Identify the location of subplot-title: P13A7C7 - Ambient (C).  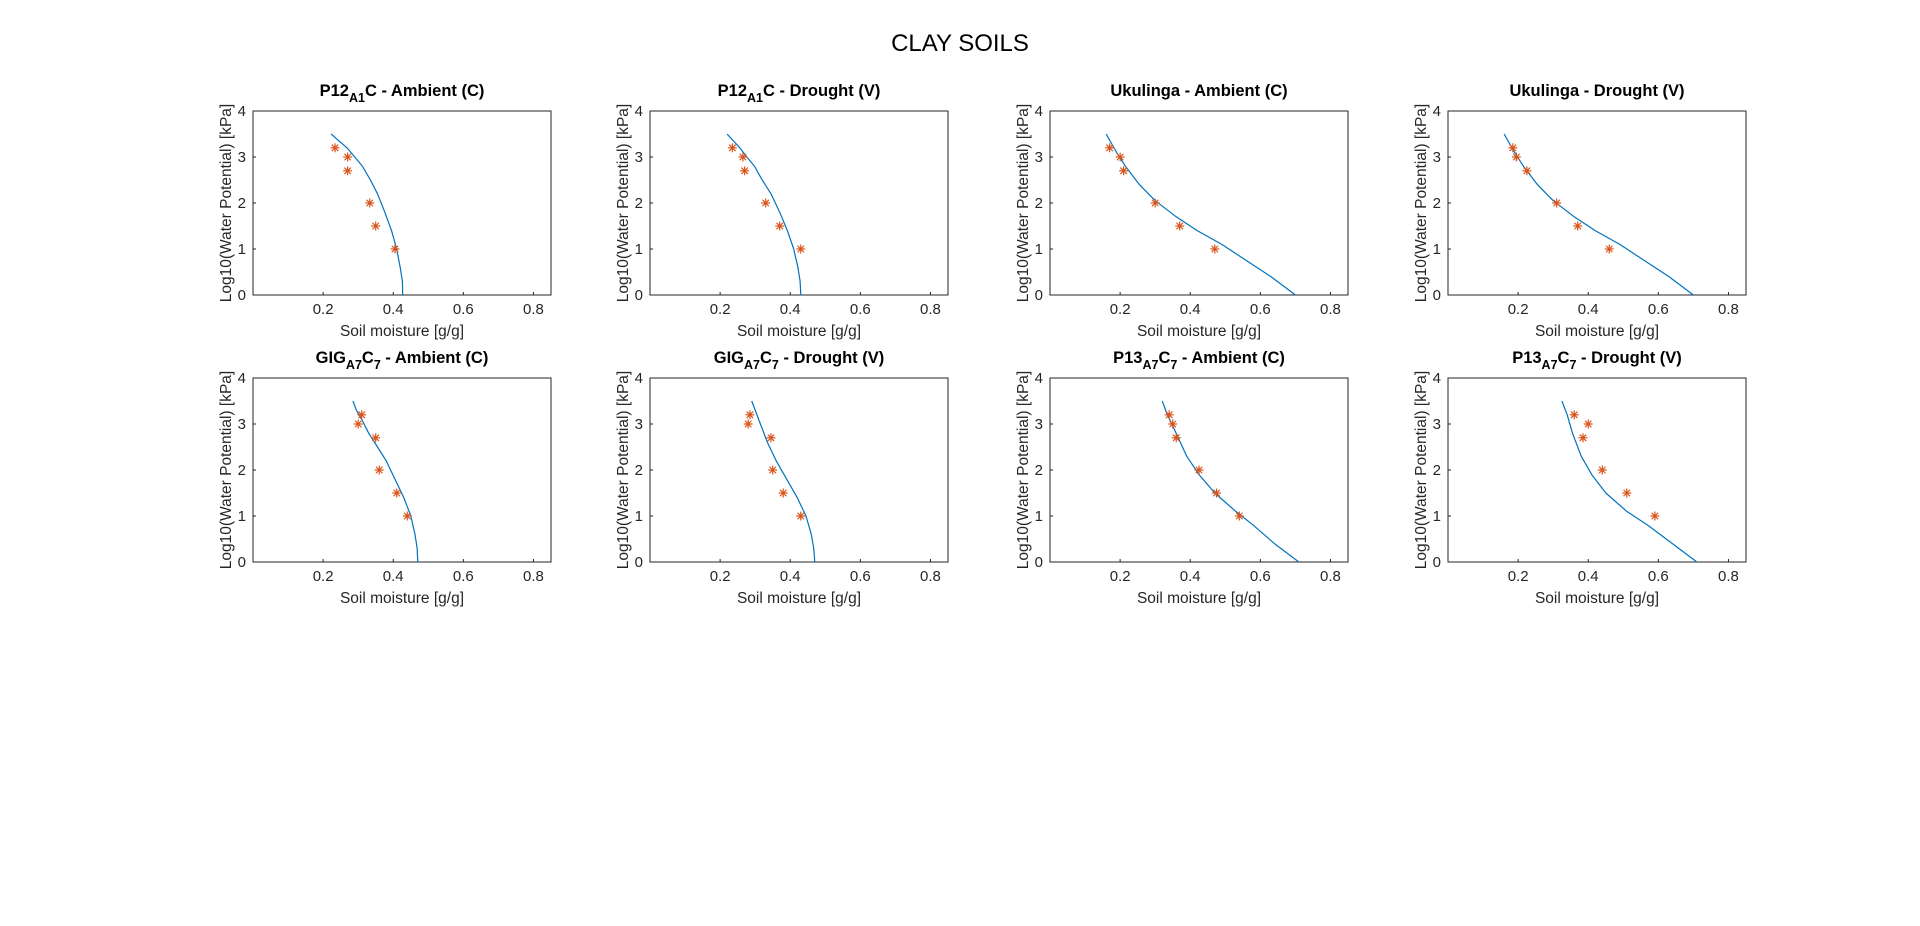
(1199, 360).